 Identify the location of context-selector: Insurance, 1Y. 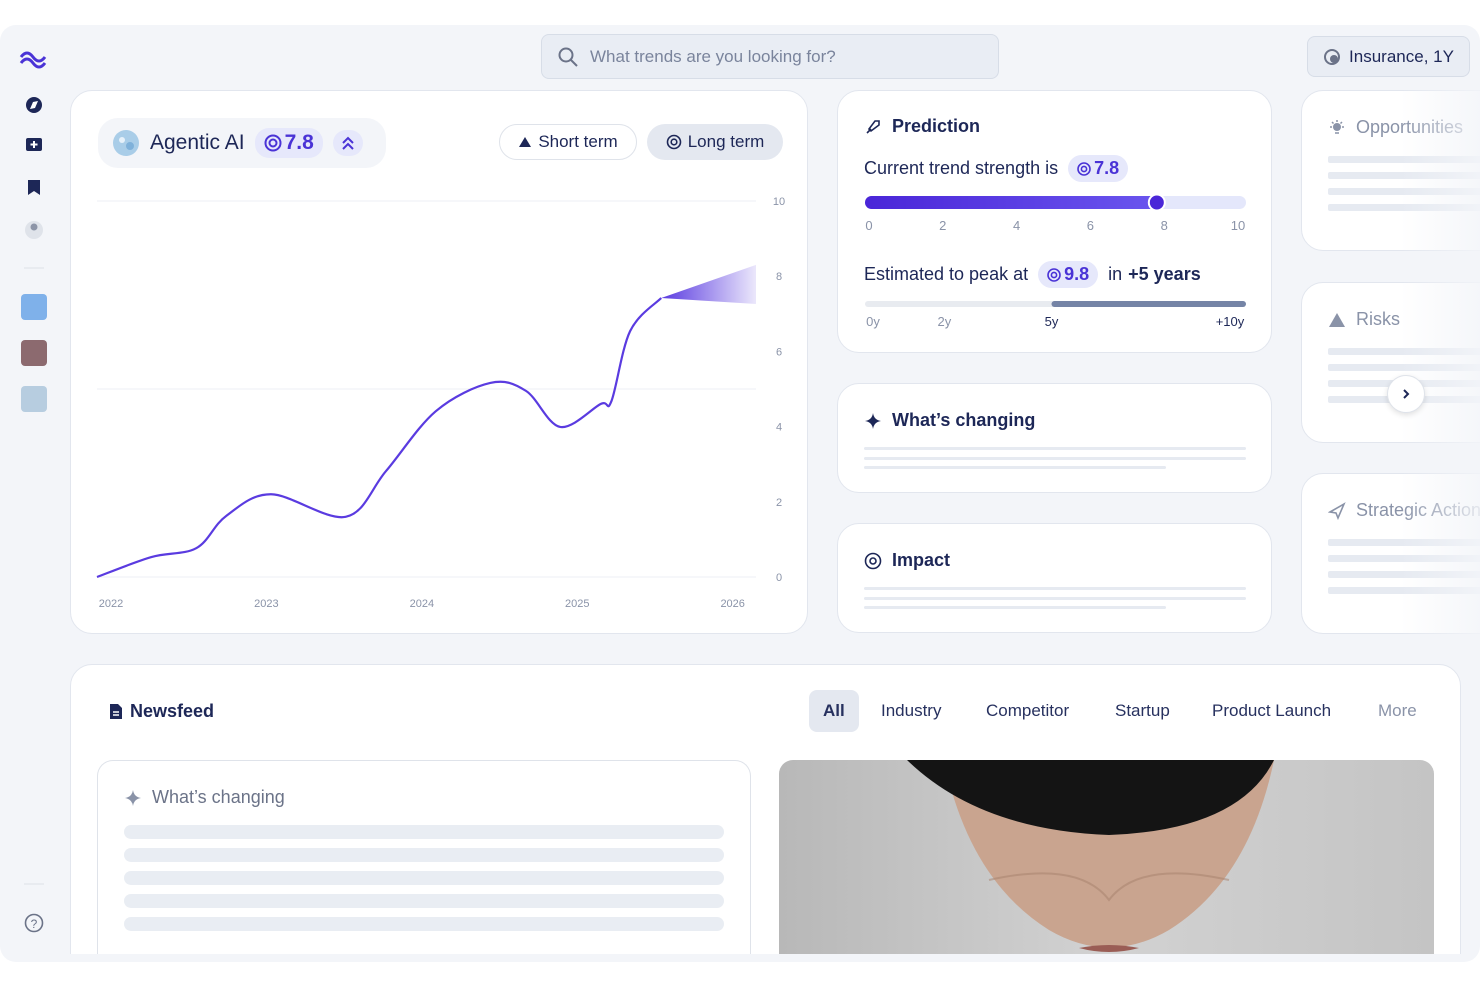
(1388, 56).